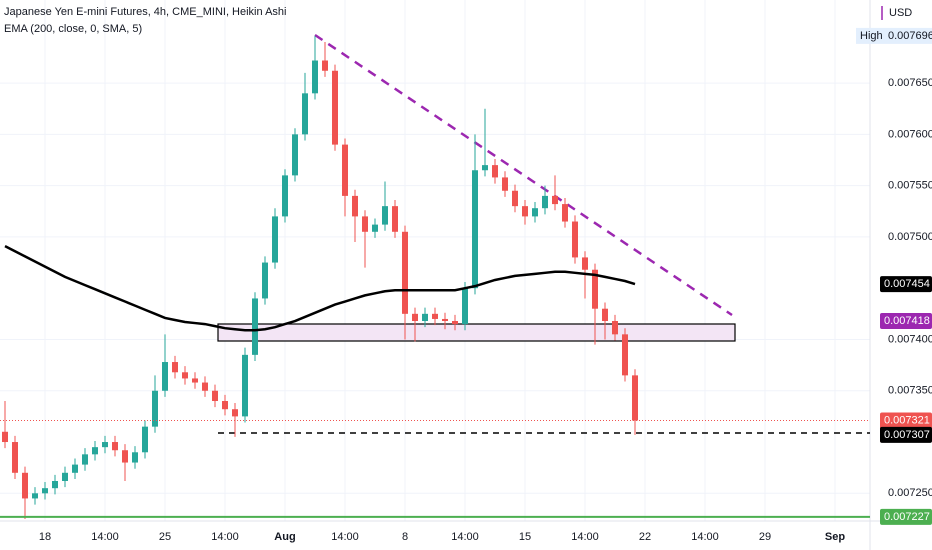 This screenshot has width=932, height=550. I want to click on y-tick-label: 0.007500, so click(910, 237).